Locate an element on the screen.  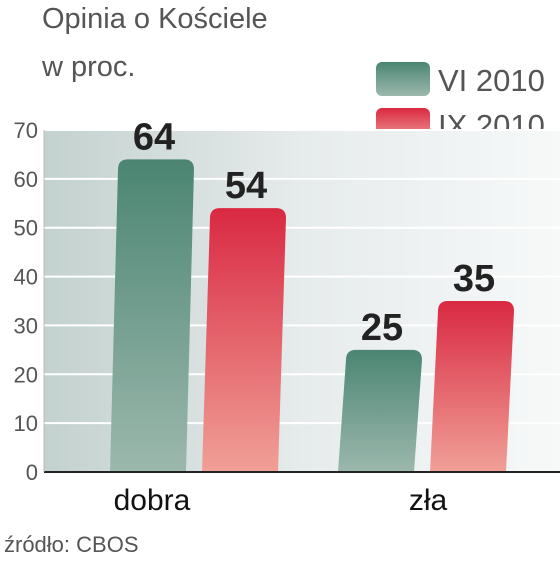
bar-zła-series-1 is located at coordinates (380, 410).